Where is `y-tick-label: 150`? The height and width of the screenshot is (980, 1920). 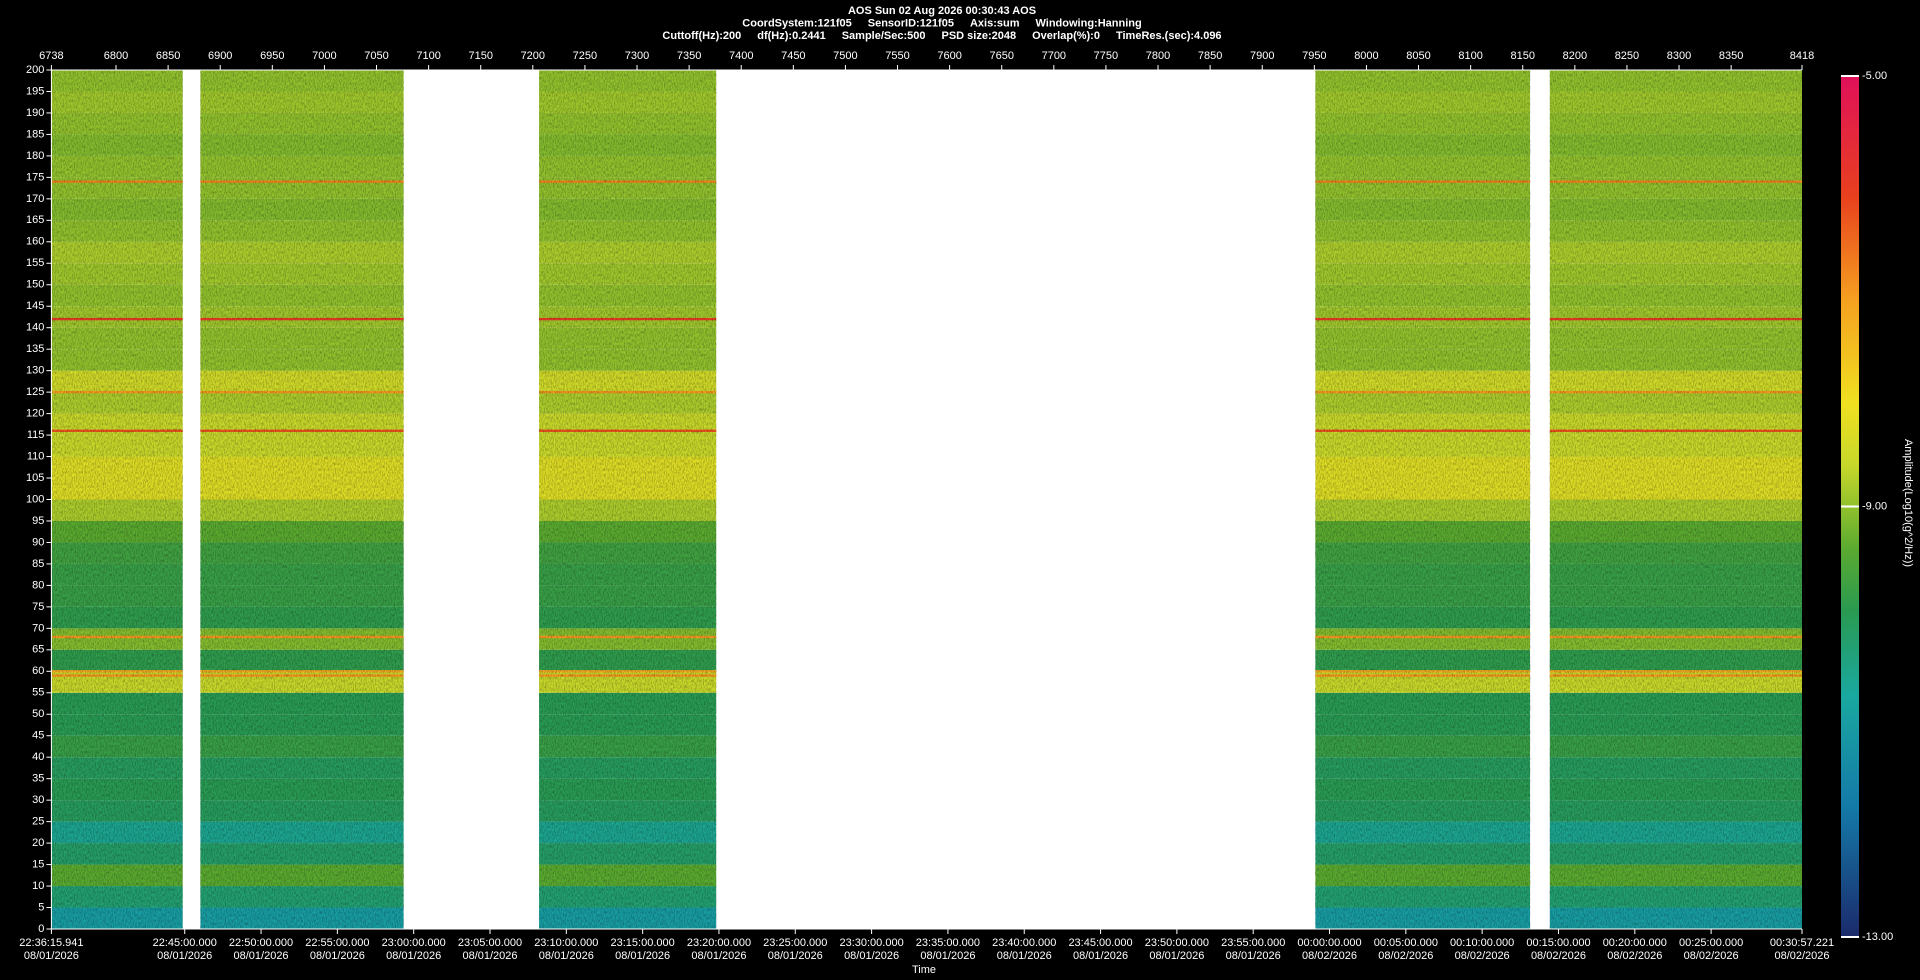 y-tick-label: 150 is located at coordinates (35, 285).